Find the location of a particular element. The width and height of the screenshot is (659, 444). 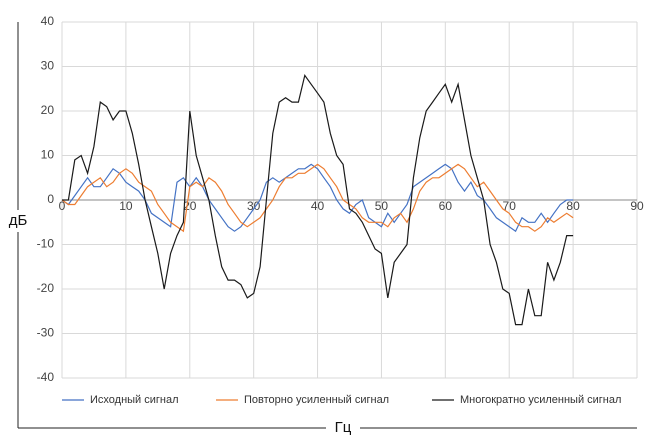

series-line is located at coordinates (317, 198).